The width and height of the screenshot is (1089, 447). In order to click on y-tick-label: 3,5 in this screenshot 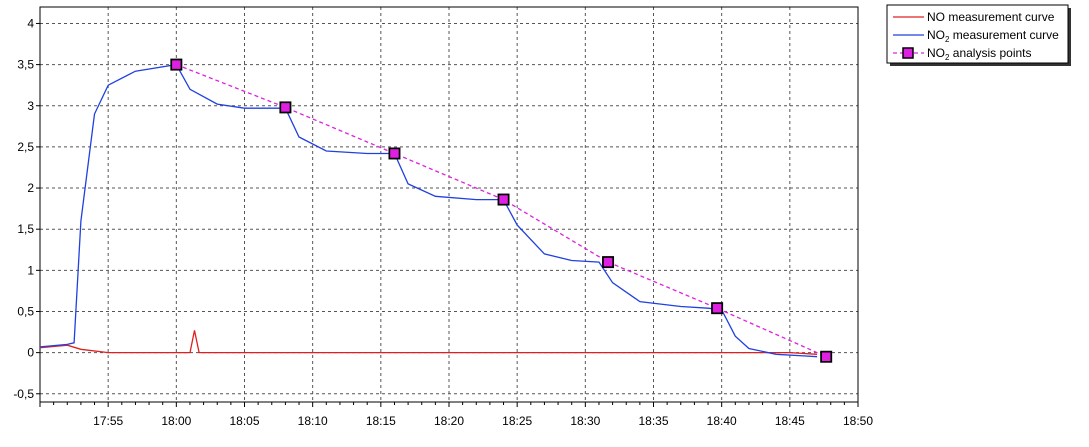, I will do `click(25, 65)`.